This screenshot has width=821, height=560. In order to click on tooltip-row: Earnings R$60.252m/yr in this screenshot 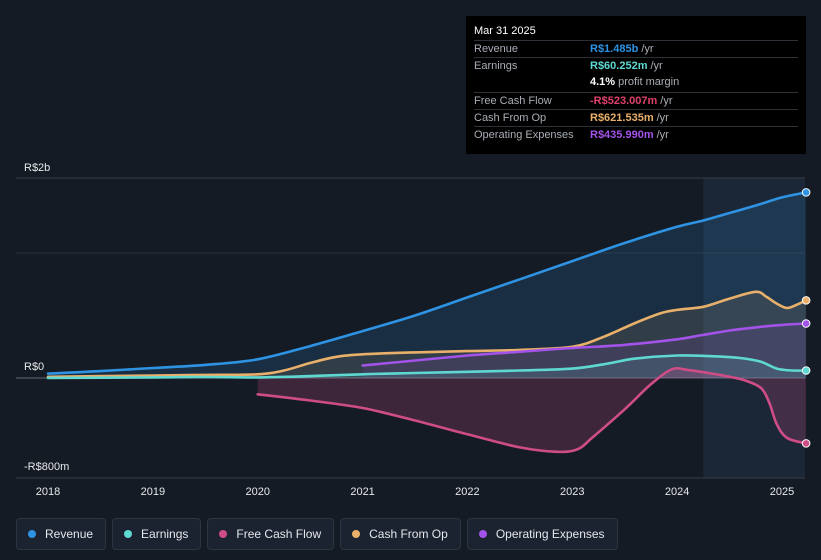, I will do `click(636, 65)`.